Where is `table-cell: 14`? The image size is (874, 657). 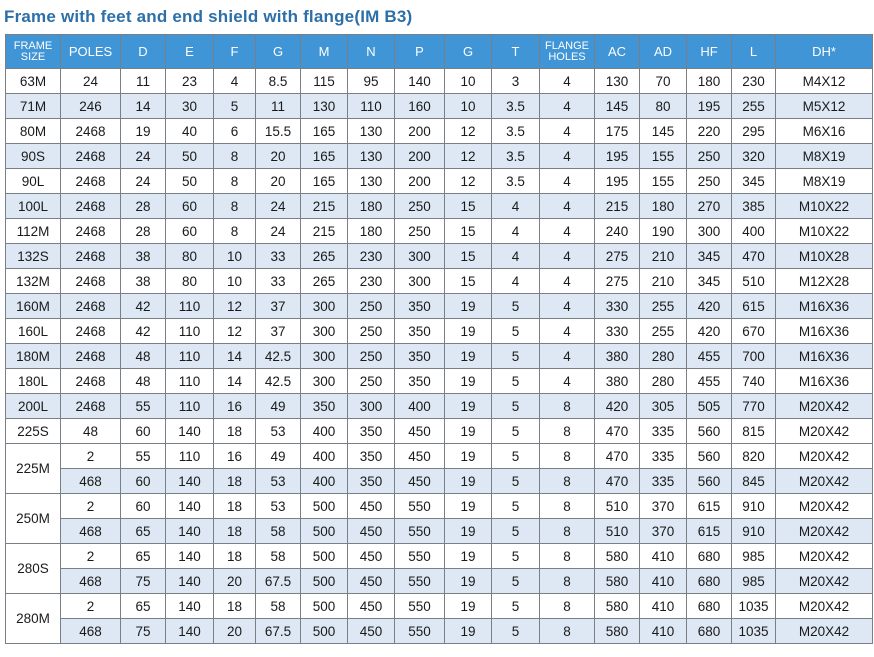
table-cell: 14 is located at coordinates (234, 356).